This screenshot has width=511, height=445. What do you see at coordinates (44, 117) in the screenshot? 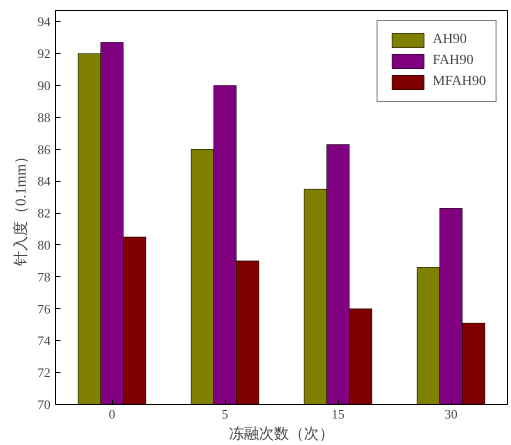
I see `y-tick-label: 88` at bounding box center [44, 117].